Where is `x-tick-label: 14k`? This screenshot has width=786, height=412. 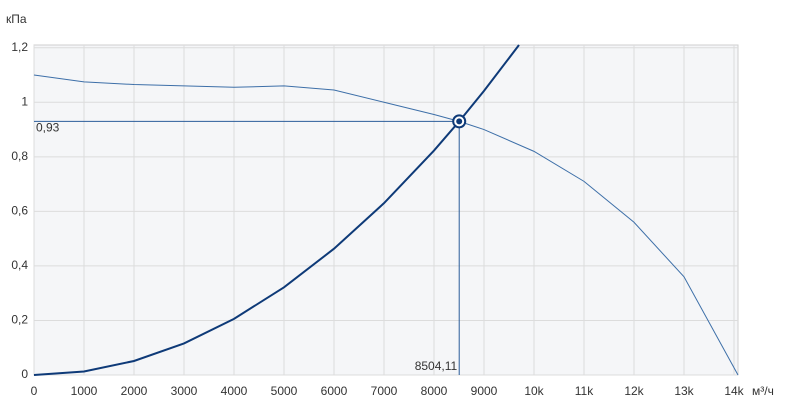 x-tick-label: 14k is located at coordinates (734, 391).